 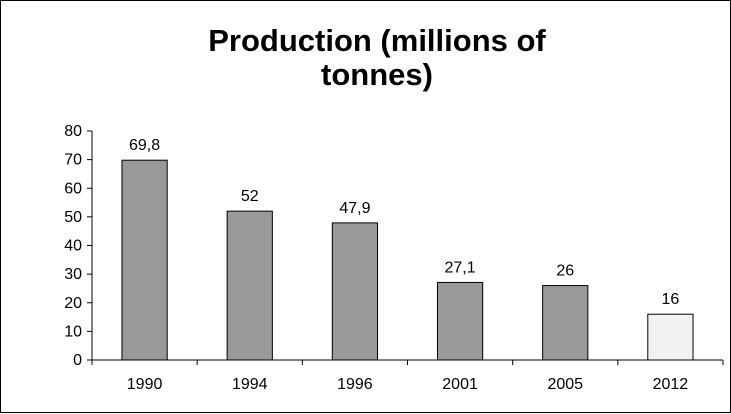 What do you see at coordinates (73, 303) in the screenshot?
I see `y-tick-label: 20` at bounding box center [73, 303].